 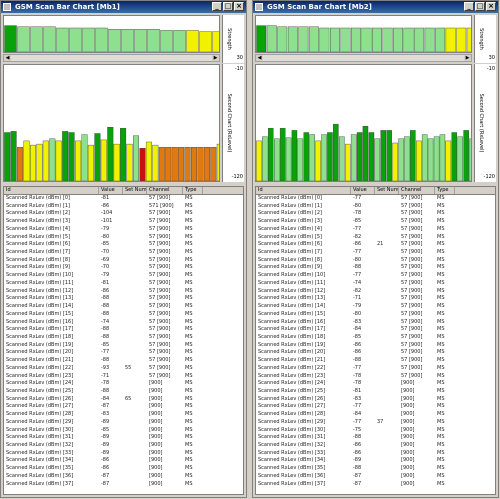 I want to click on table-row: Scanned RxLev (dBm) [30] -85 [900] MS, so click(x=123, y=431).